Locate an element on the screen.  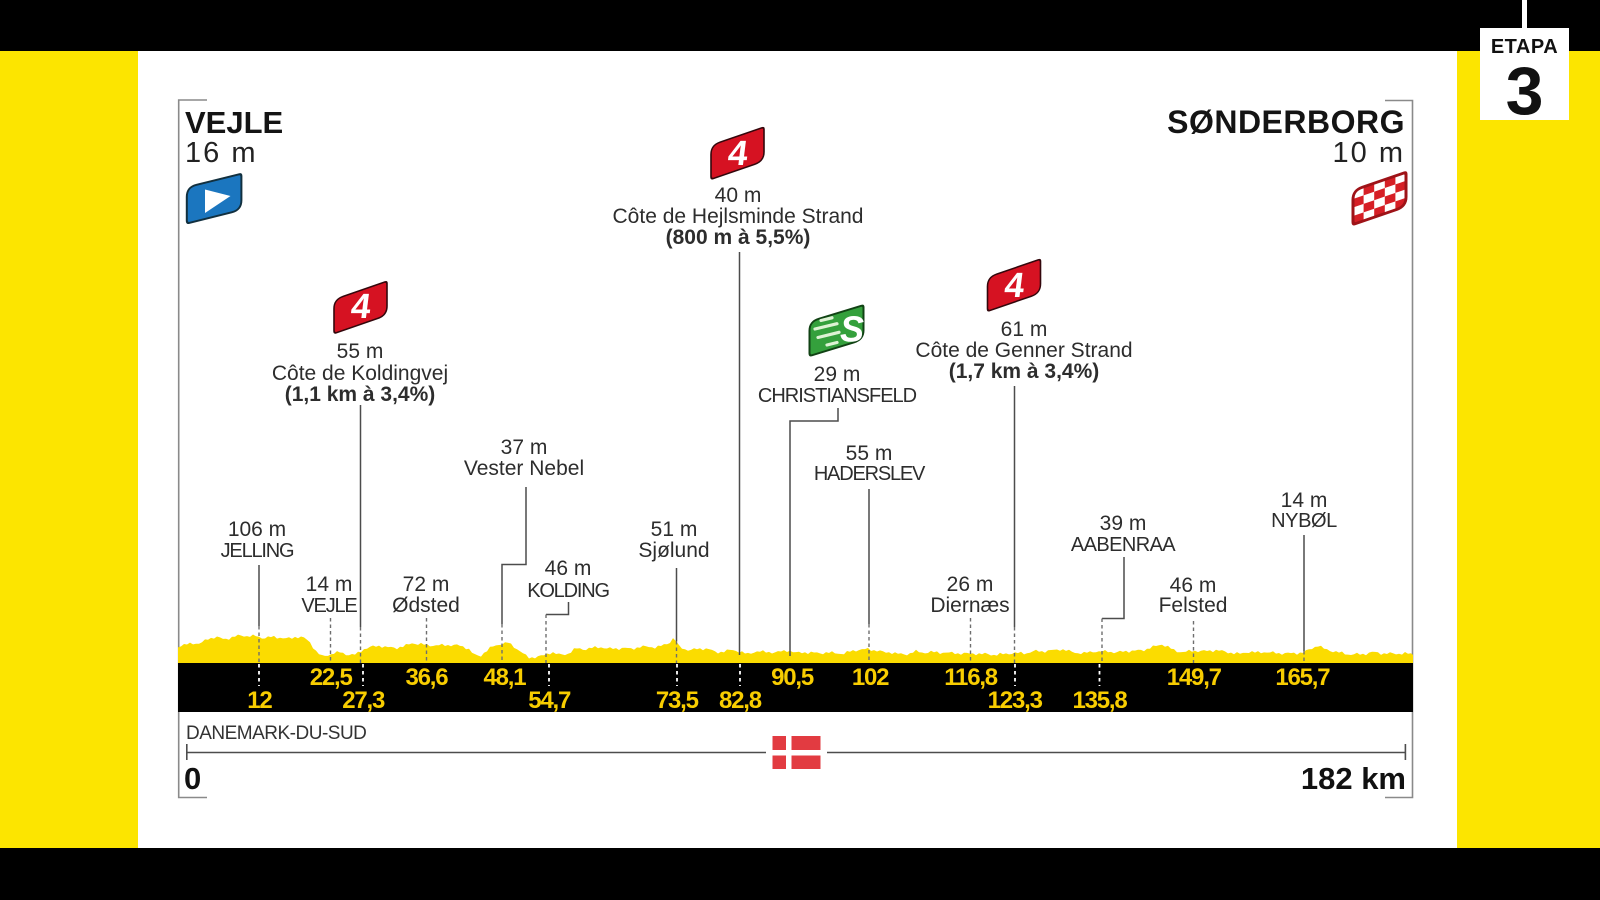
svg-text: 73,5 is located at coordinates (677, 700).